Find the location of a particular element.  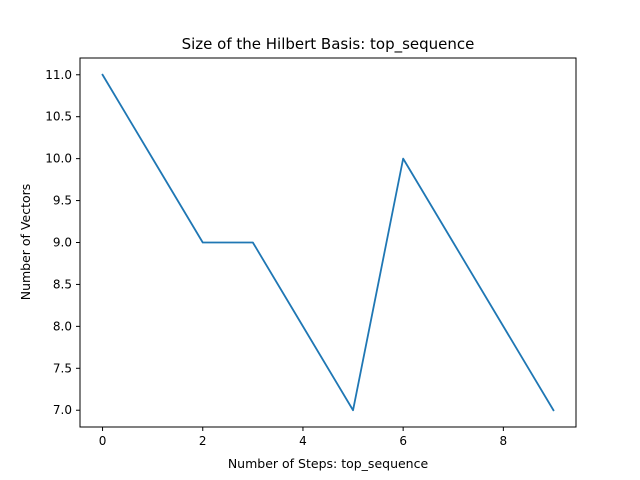

x-tick-label: 0 is located at coordinates (103, 441).